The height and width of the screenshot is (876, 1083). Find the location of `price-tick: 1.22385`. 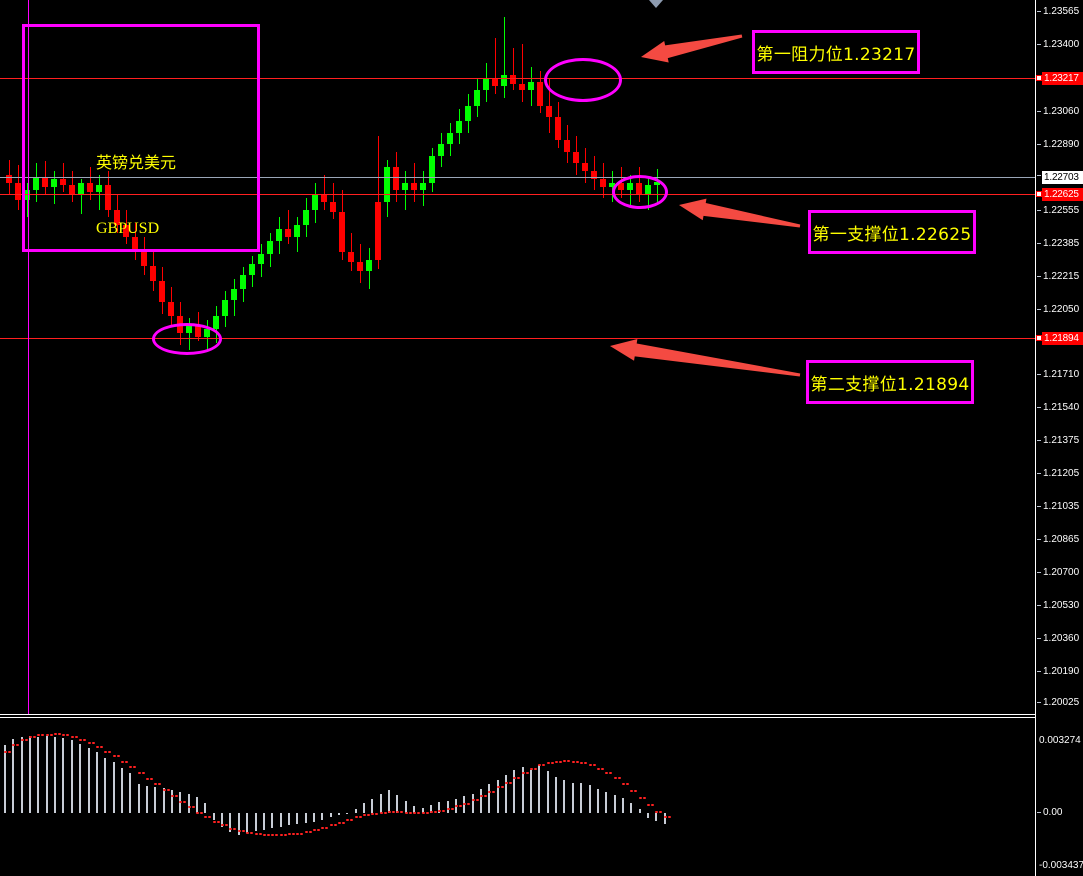

price-tick: 1.22385 is located at coordinates (1059, 244).